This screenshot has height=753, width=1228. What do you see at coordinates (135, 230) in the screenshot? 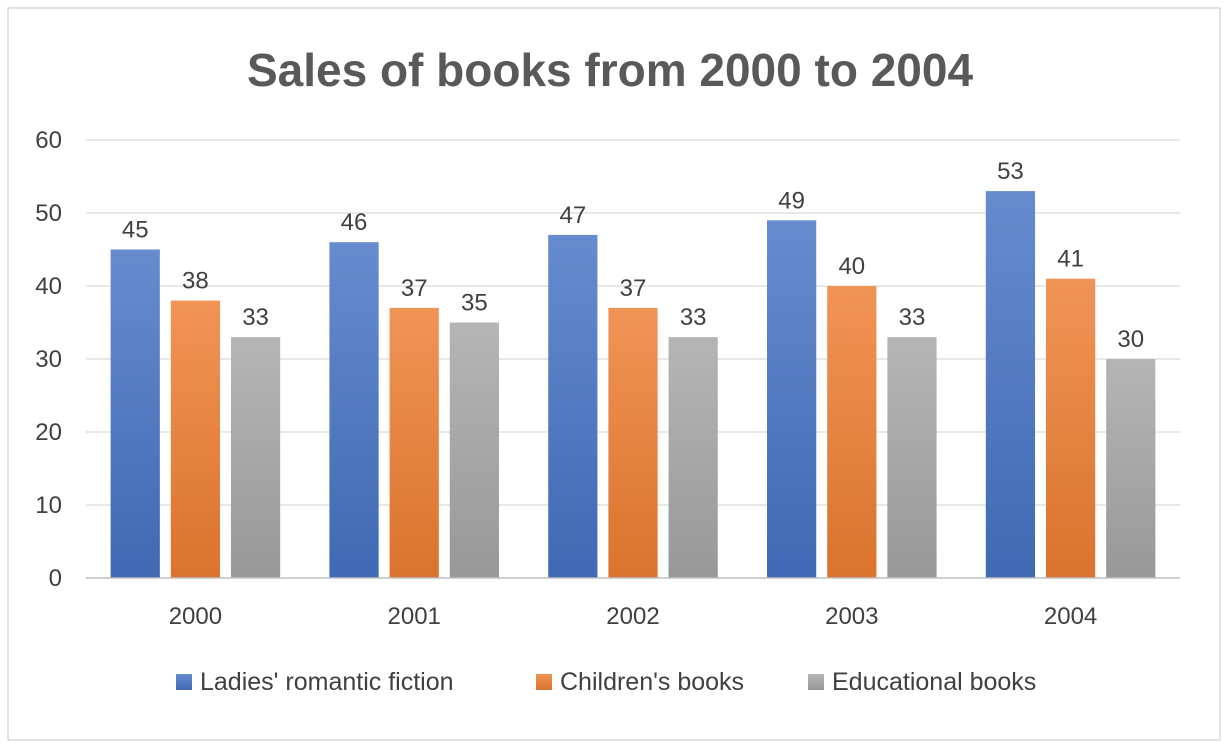
I see `data-label: 45` at bounding box center [135, 230].